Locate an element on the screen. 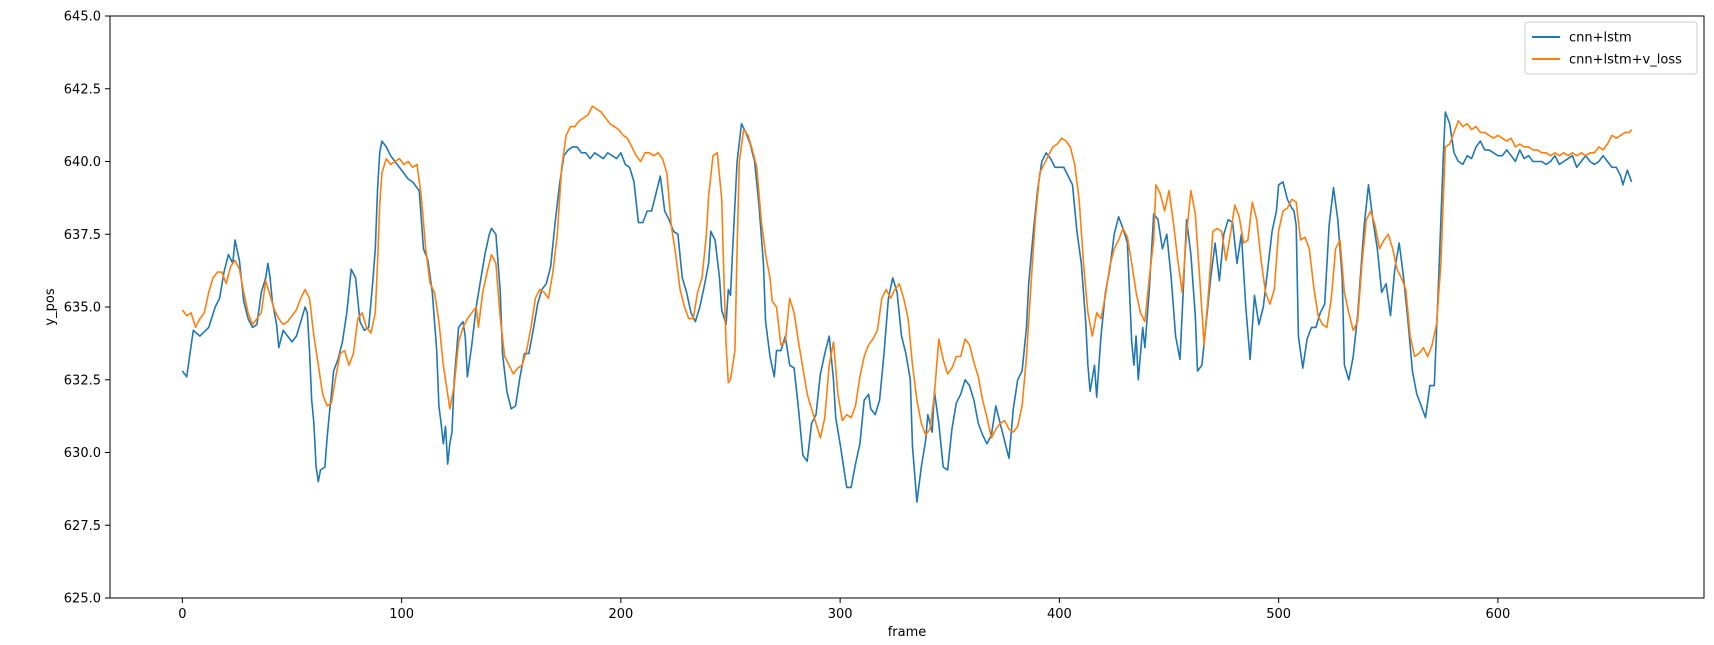 The height and width of the screenshot is (645, 1714). y-tick-label: 627.5 is located at coordinates (82, 526).